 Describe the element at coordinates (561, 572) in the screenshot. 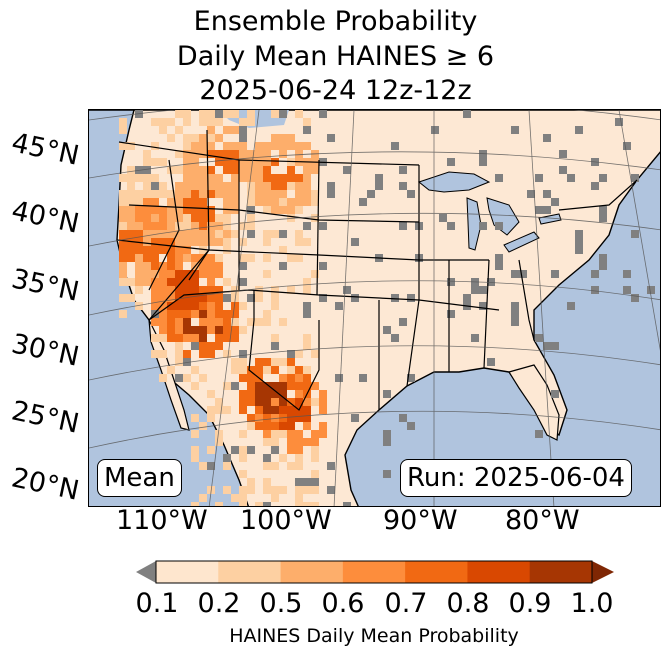

I see `colorbar-segment` at that location.